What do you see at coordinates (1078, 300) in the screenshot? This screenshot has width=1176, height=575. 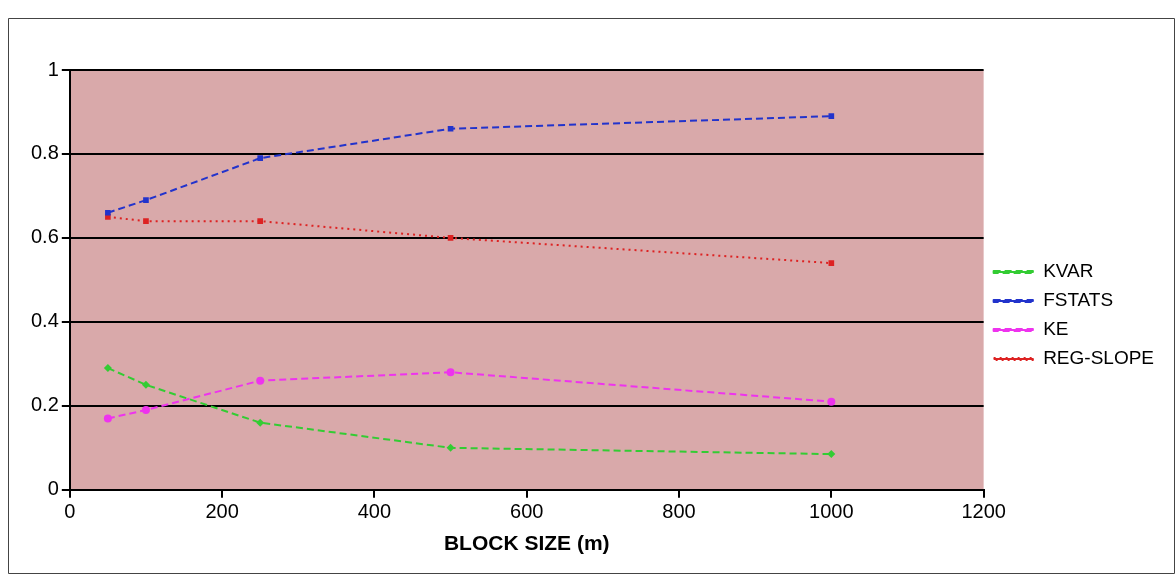 I see `legend-label: FSTATS` at bounding box center [1078, 300].